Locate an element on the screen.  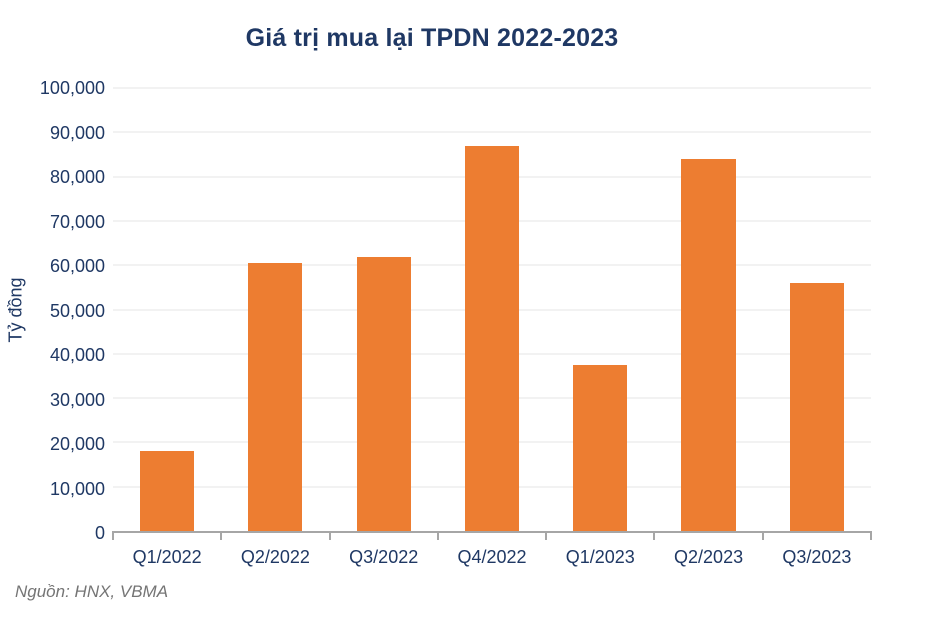
y-tick-label: 80,000 is located at coordinates (77, 177).